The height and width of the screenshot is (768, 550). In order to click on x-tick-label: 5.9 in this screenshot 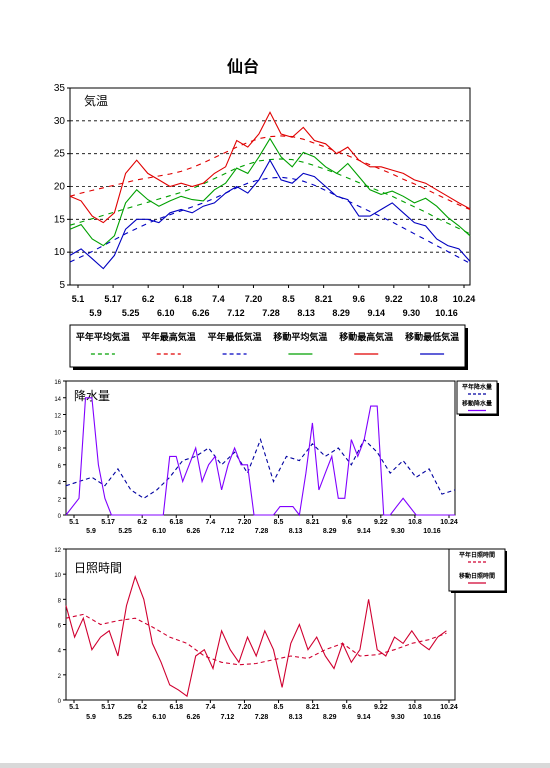, I will do `click(91, 717)`.